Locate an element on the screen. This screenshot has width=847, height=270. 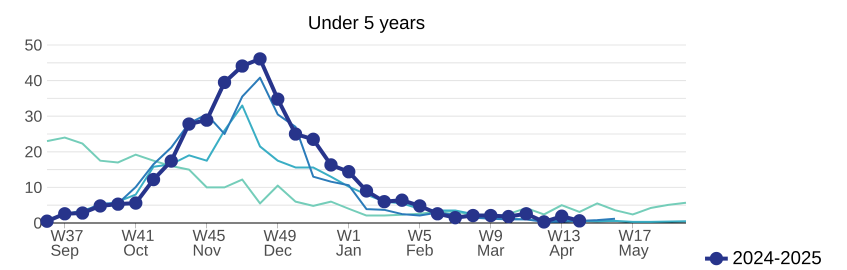
legend-label: 2024-2025 is located at coordinates (777, 257).